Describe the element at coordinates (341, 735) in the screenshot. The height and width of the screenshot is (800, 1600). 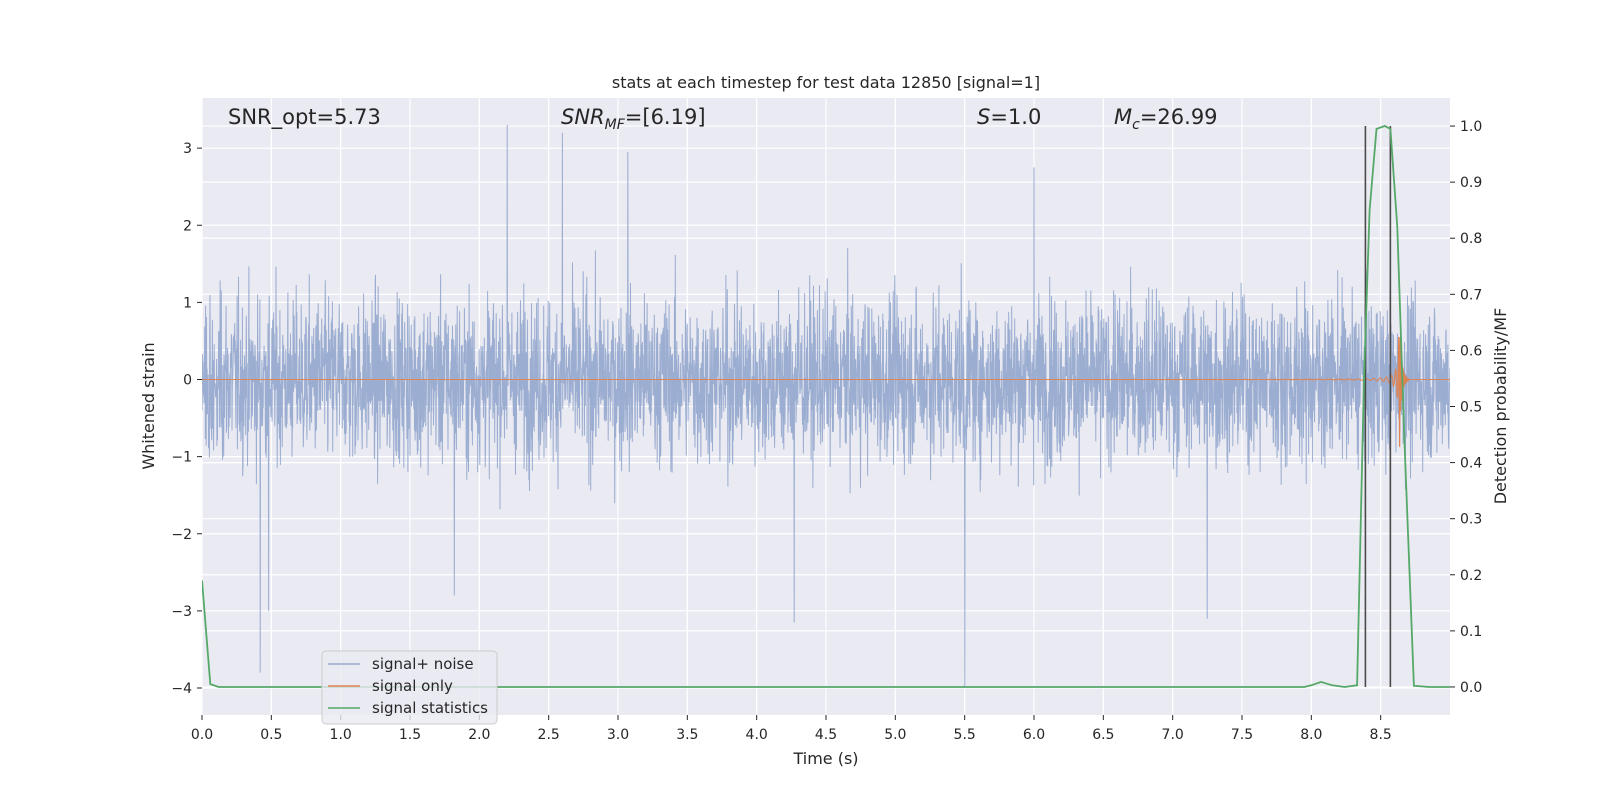
I see `x-tick-label: 1.0` at that location.